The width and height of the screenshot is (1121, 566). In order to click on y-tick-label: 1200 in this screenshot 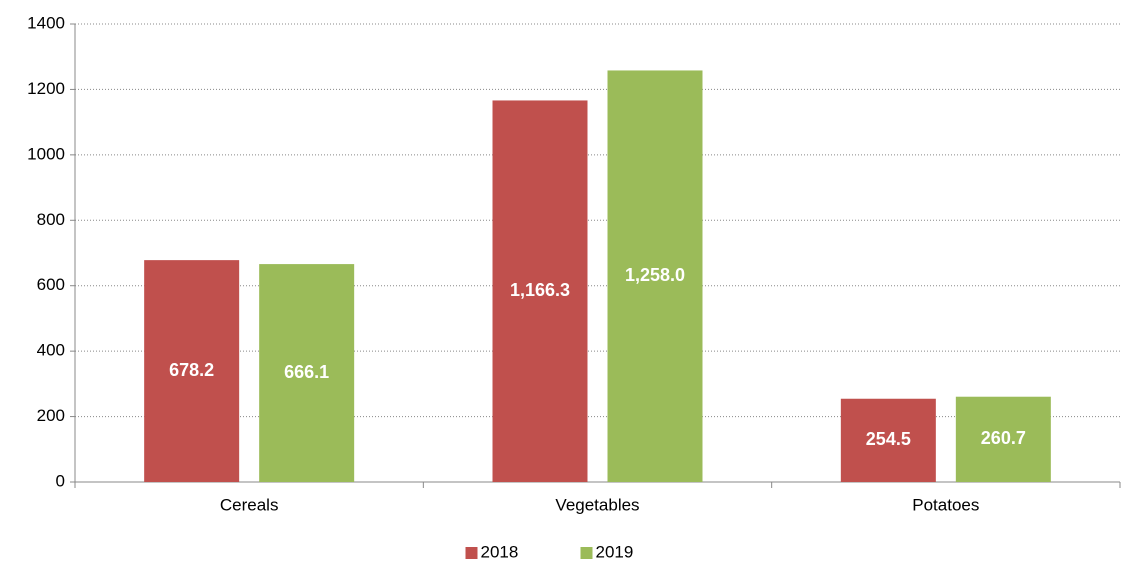, I will do `click(46, 88)`.